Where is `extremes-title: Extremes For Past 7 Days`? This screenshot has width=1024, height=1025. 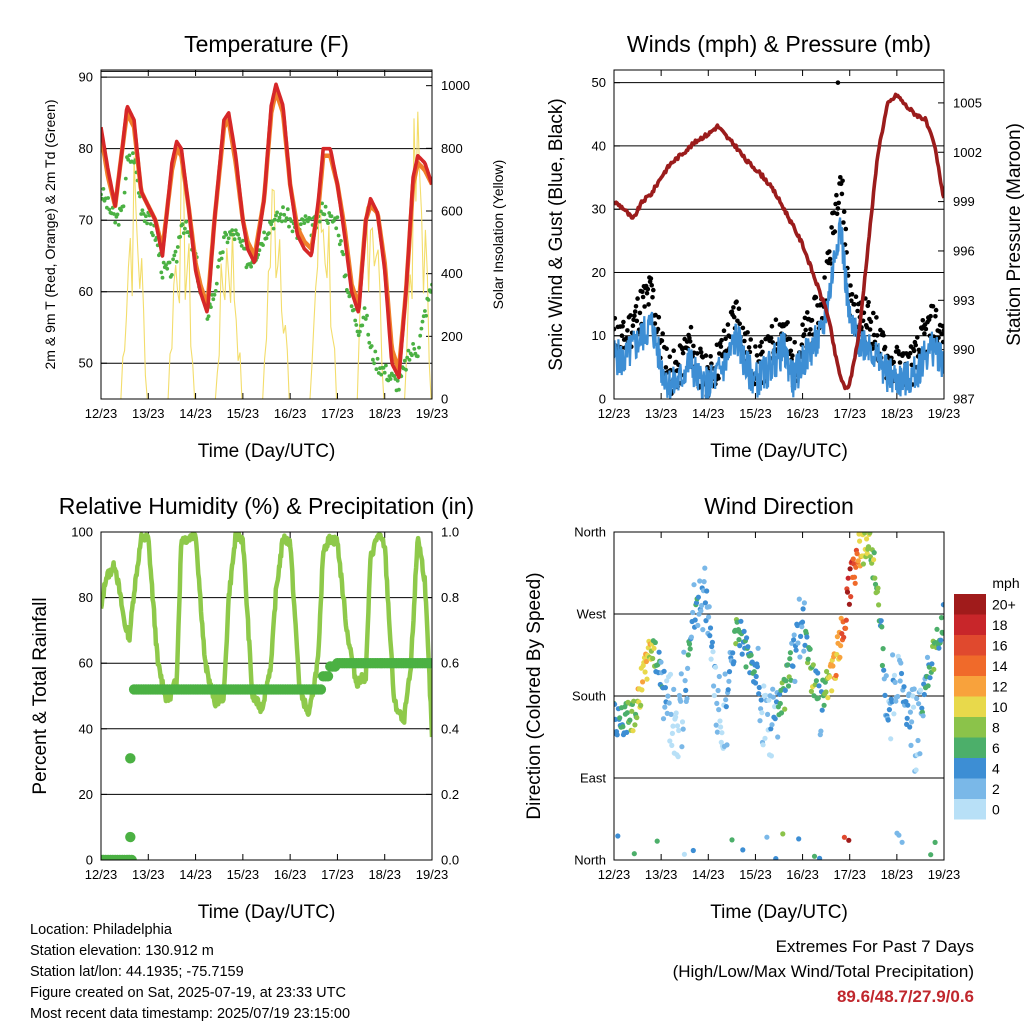
extremes-title: Extremes For Past 7 Days is located at coordinates (874, 946).